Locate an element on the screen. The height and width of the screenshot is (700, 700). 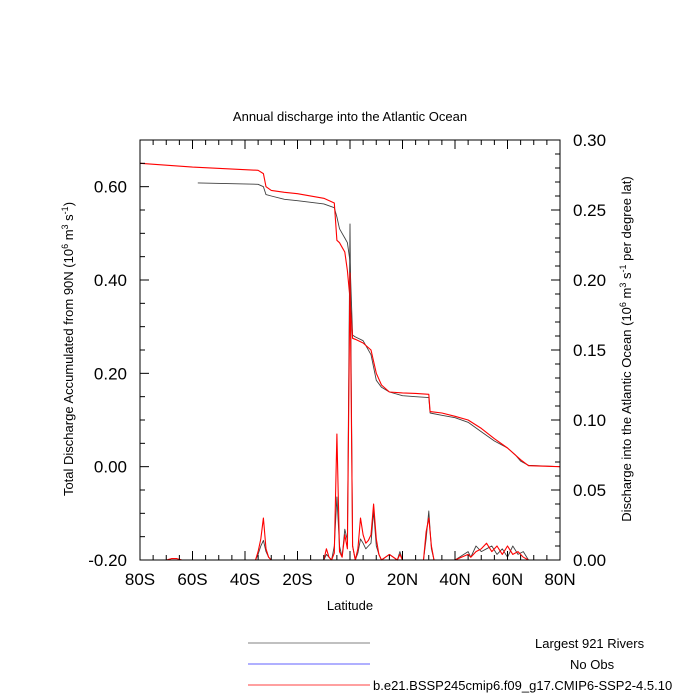
x-tick-label-7: 60N is located at coordinates (507, 579).